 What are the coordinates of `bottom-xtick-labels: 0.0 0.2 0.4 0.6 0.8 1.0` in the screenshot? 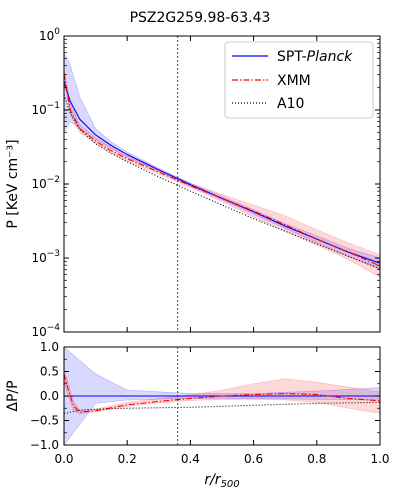 It's located at (221, 459).